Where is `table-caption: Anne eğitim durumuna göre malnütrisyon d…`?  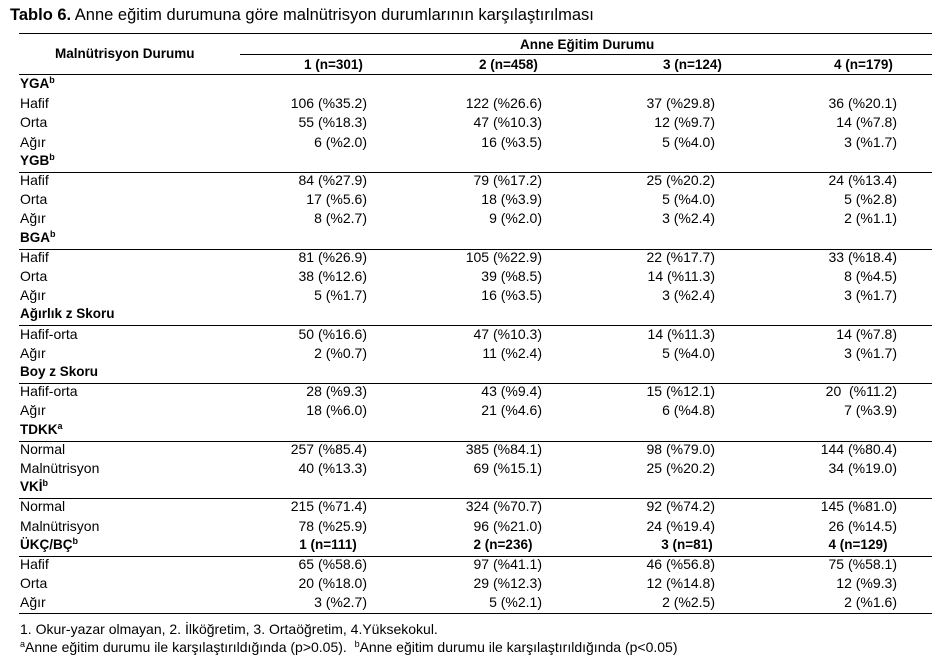
table-caption: Anne eğitim durumuna göre malnütrisyon d… is located at coordinates (332, 15).